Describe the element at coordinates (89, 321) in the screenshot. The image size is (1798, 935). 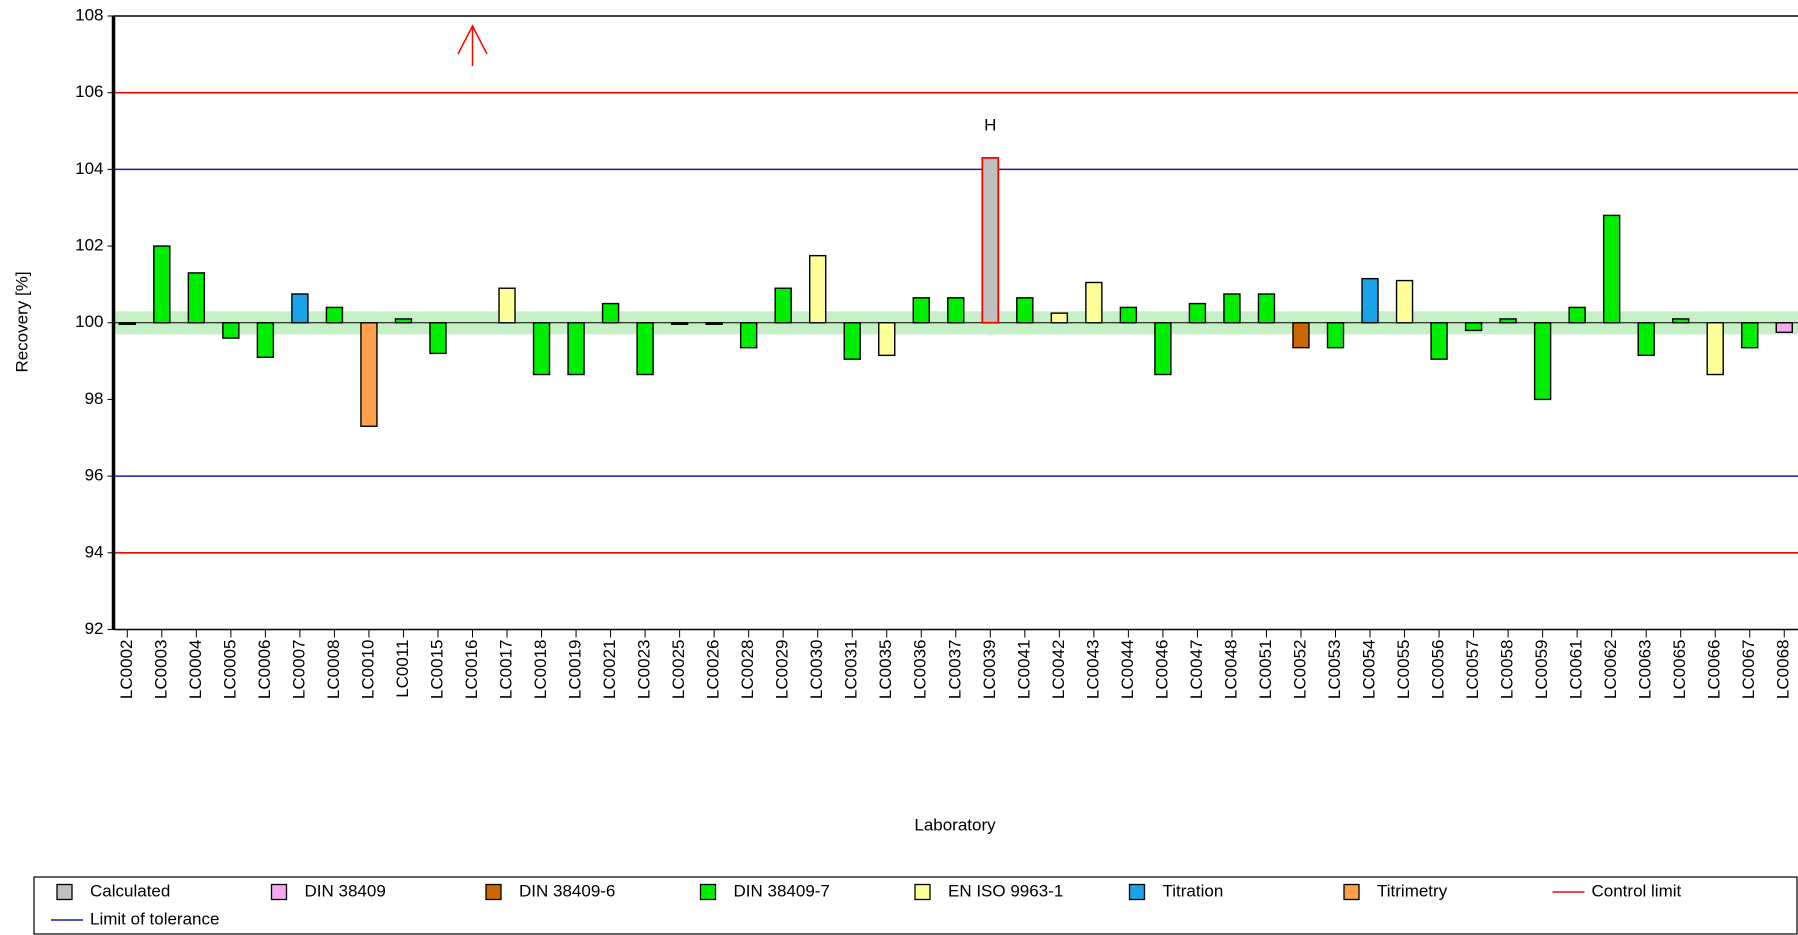
I see `y-tick-label: 100` at that location.